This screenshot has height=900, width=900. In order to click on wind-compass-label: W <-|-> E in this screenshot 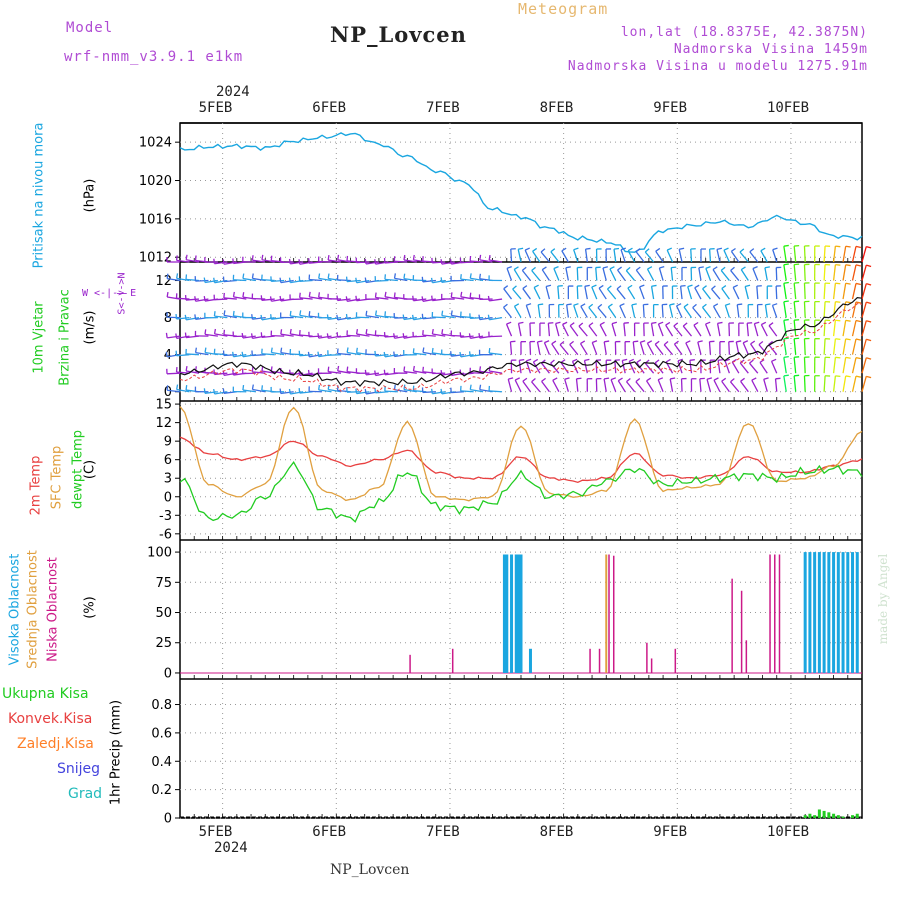, I will do `click(109, 293)`.